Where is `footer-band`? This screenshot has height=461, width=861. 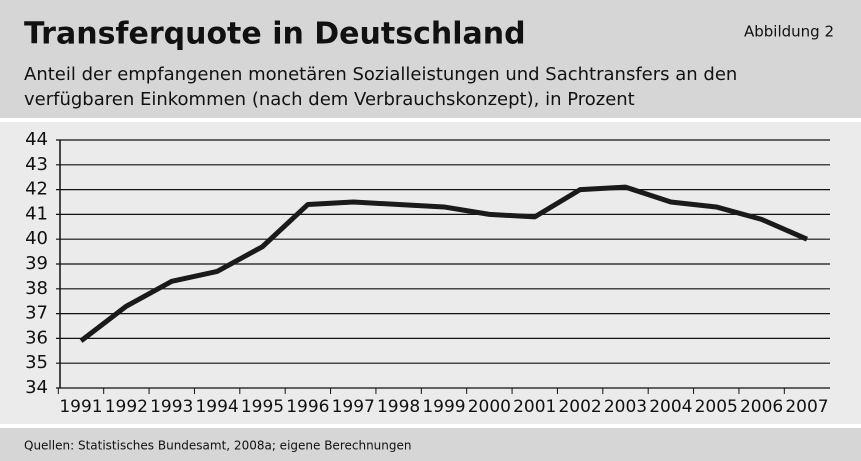
footer-band is located at coordinates (430, 444).